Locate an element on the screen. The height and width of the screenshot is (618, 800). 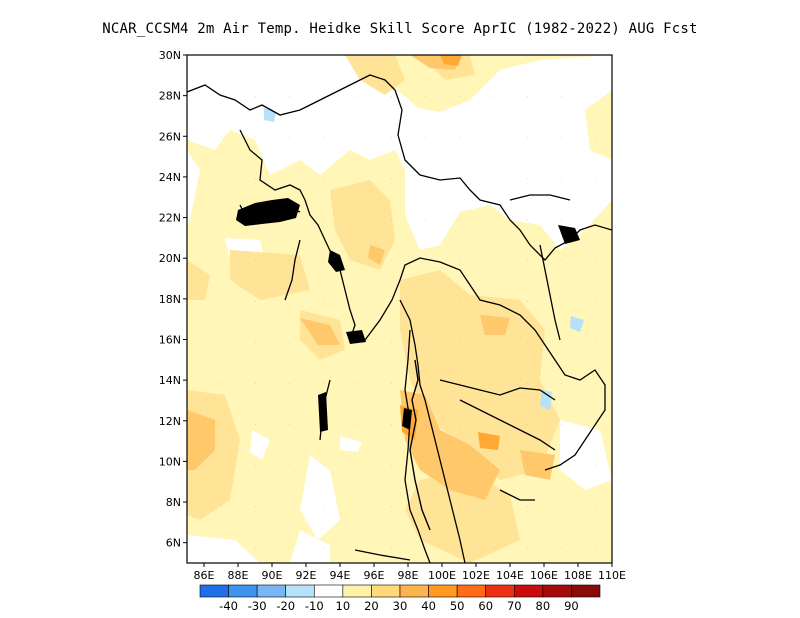
y-axis: 30N 28N 26N 24N 22N 20N 18N 16N 14N 12N 10N 8N 6N is located at coordinates (173, 299).